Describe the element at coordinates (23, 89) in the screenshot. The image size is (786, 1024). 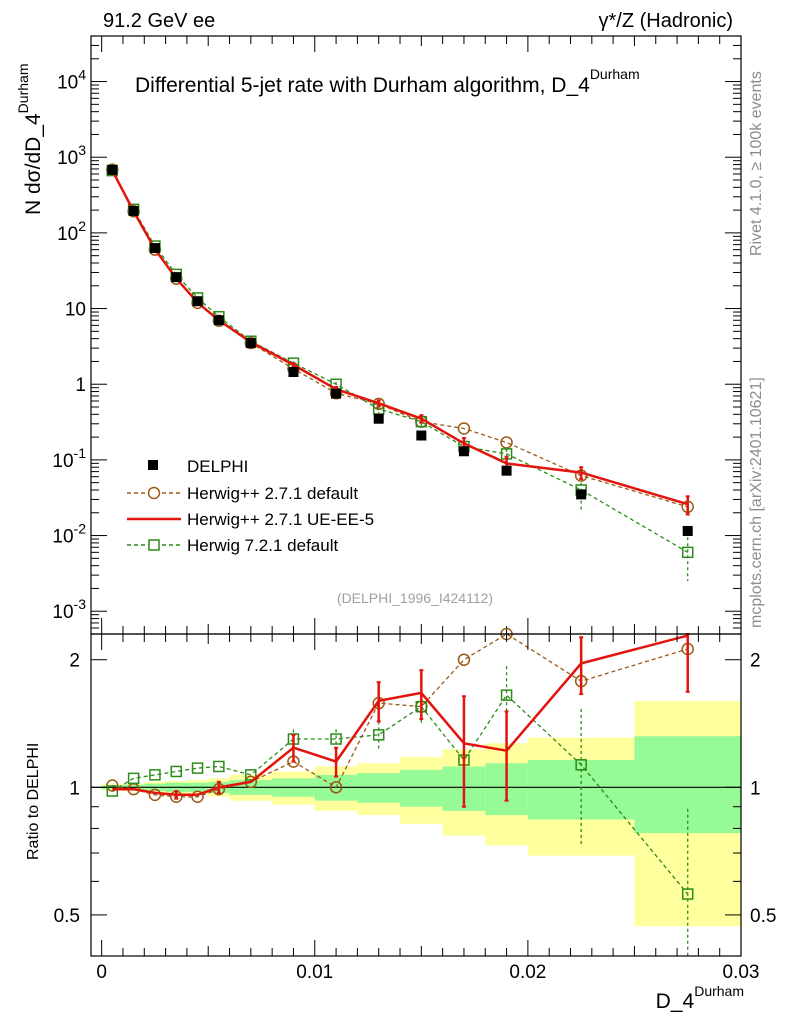
I see `main-ylabel-sup: Durham` at that location.